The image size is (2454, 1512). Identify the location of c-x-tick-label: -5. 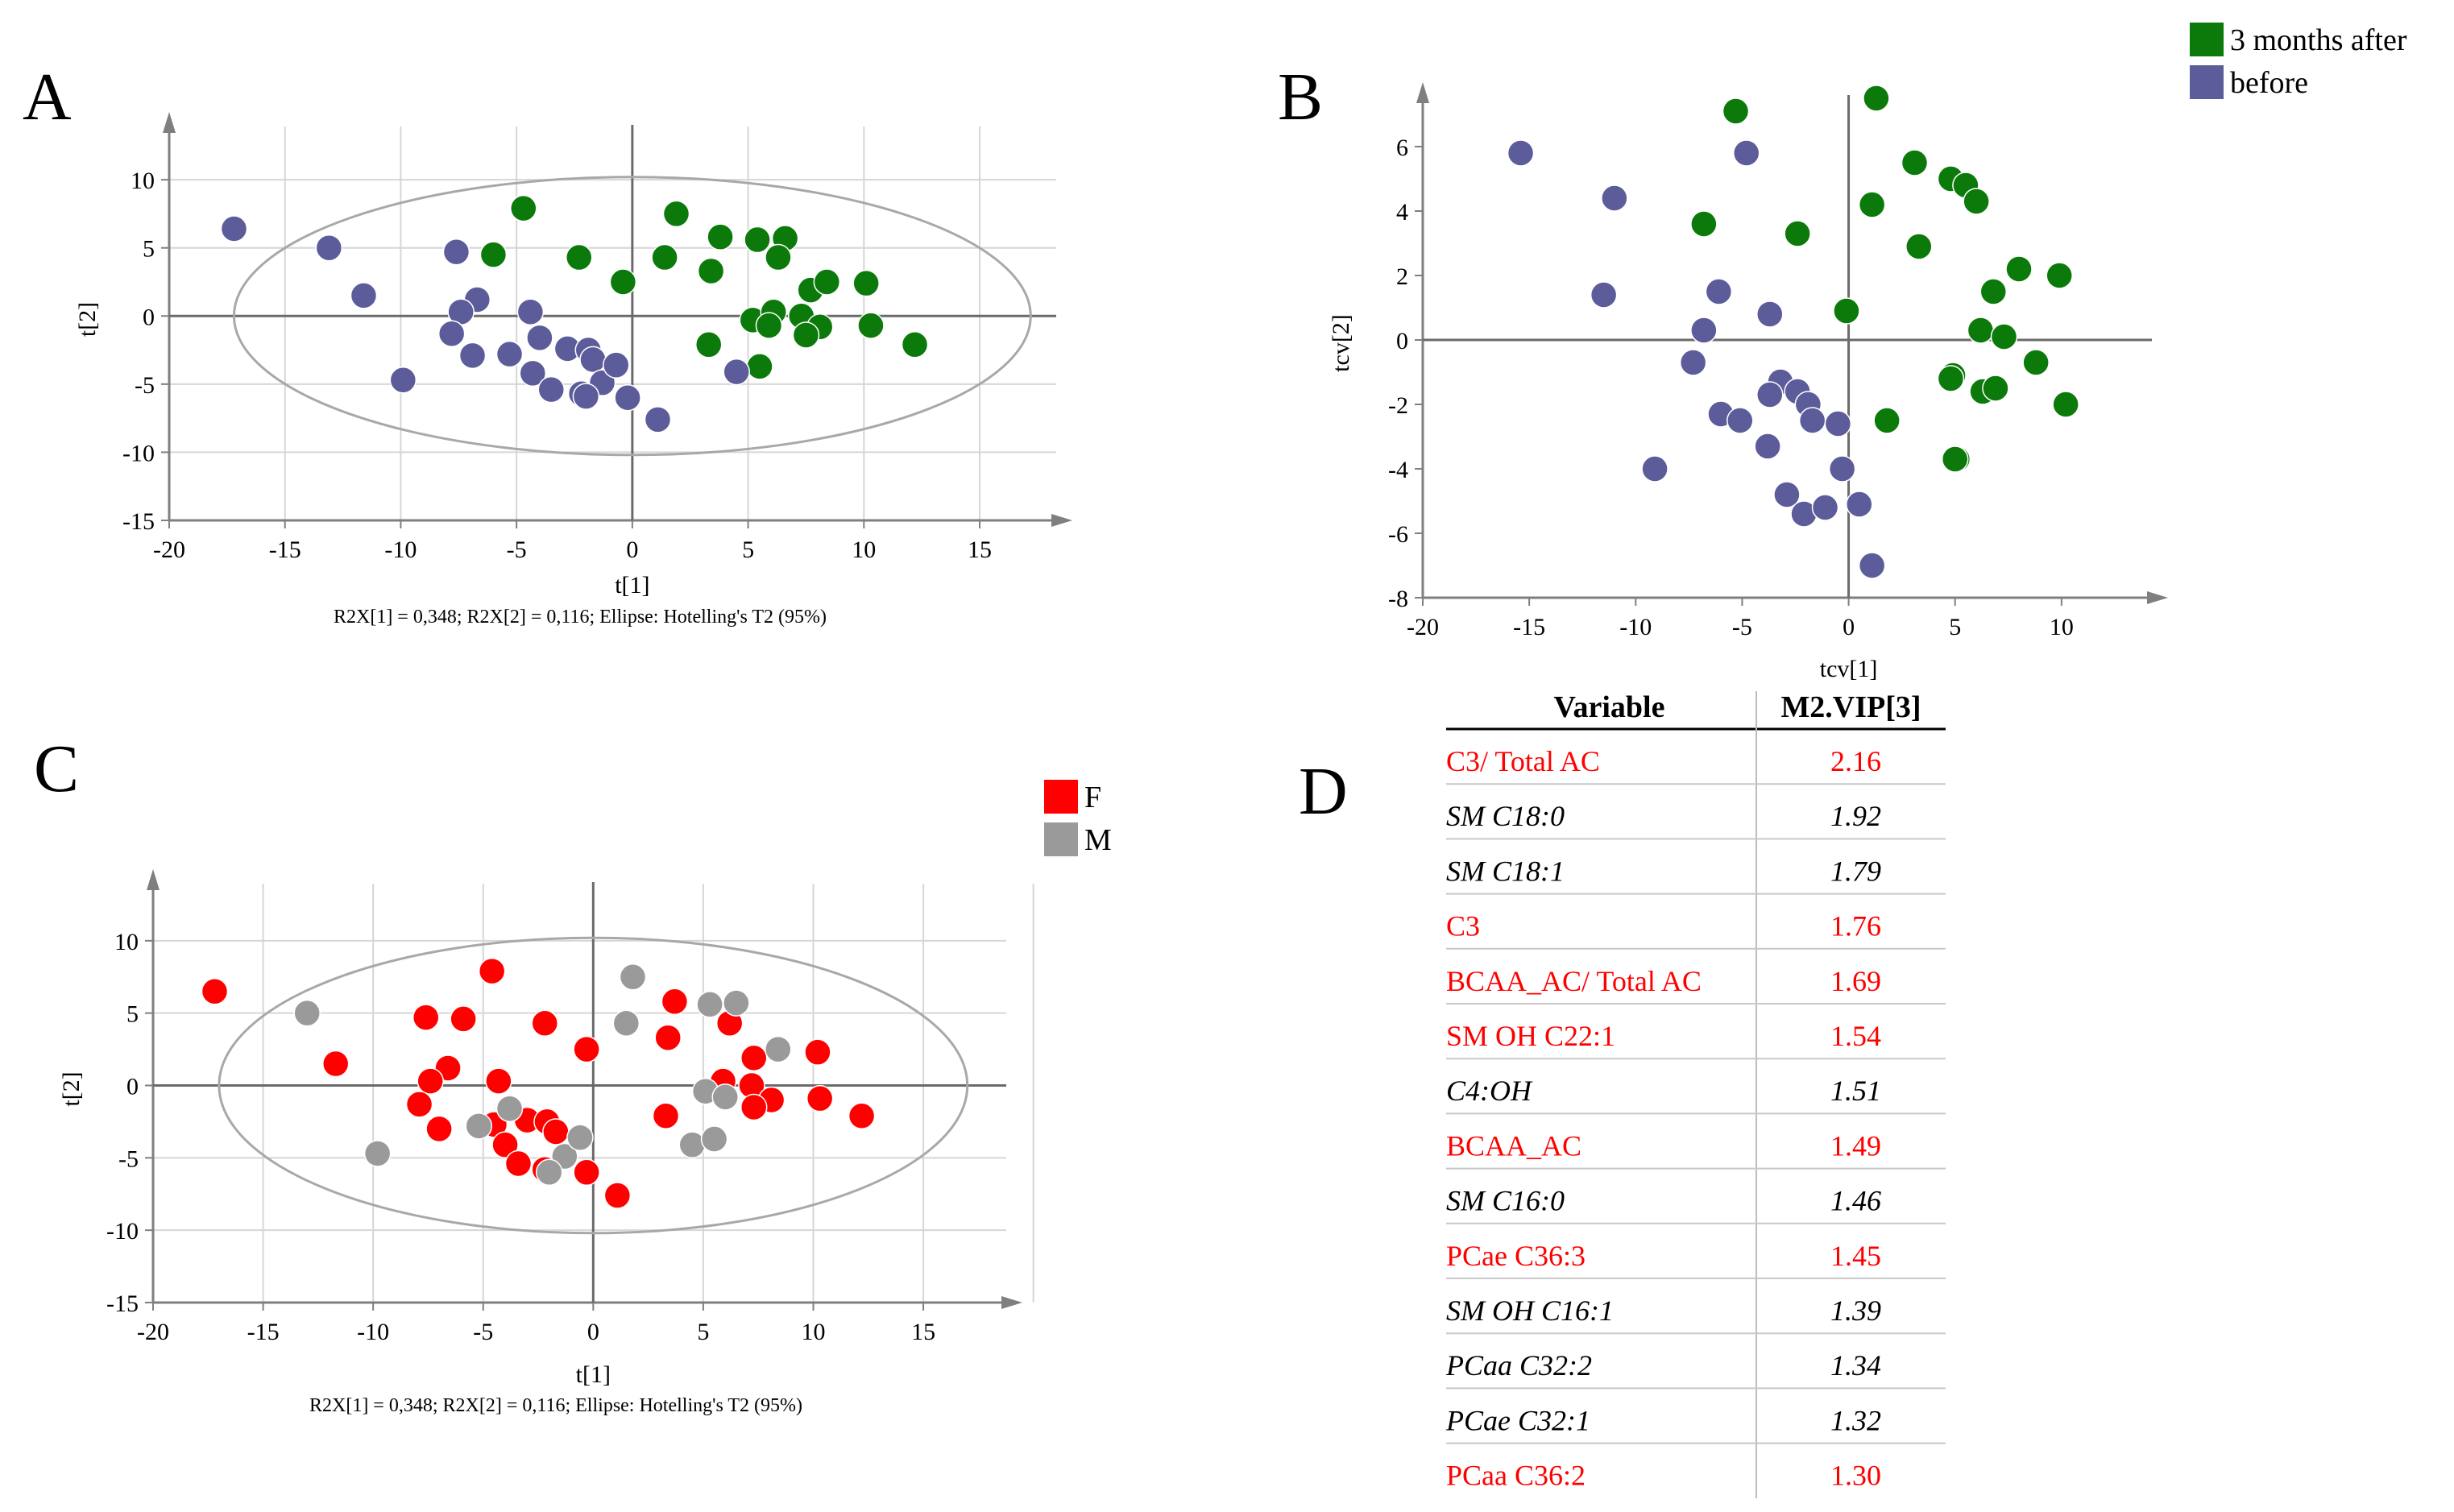
(483, 1332).